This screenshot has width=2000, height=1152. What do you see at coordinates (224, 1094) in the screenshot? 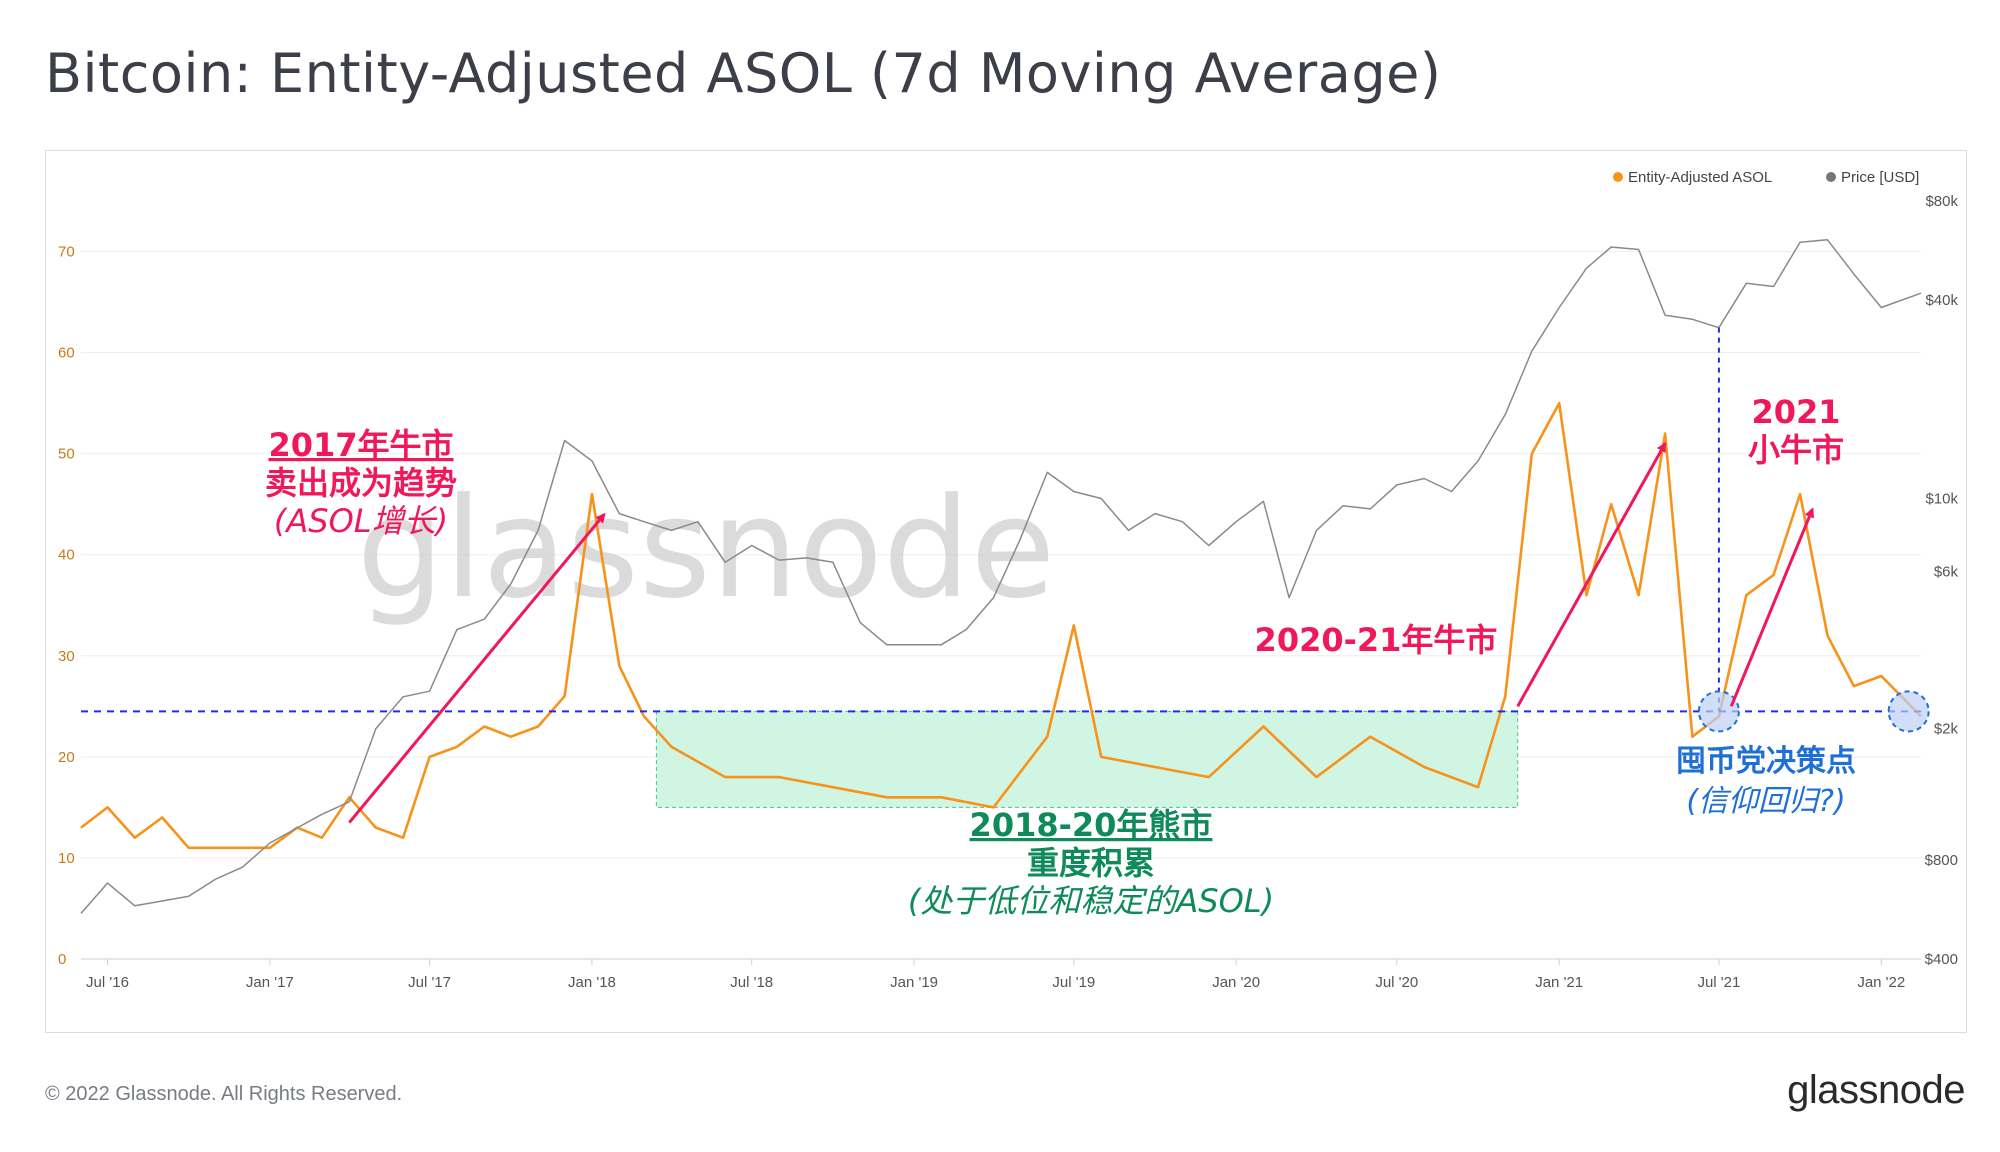
I see `copyright-text: © 2022 Glassnode. All Rights Reserved.` at bounding box center [224, 1094].